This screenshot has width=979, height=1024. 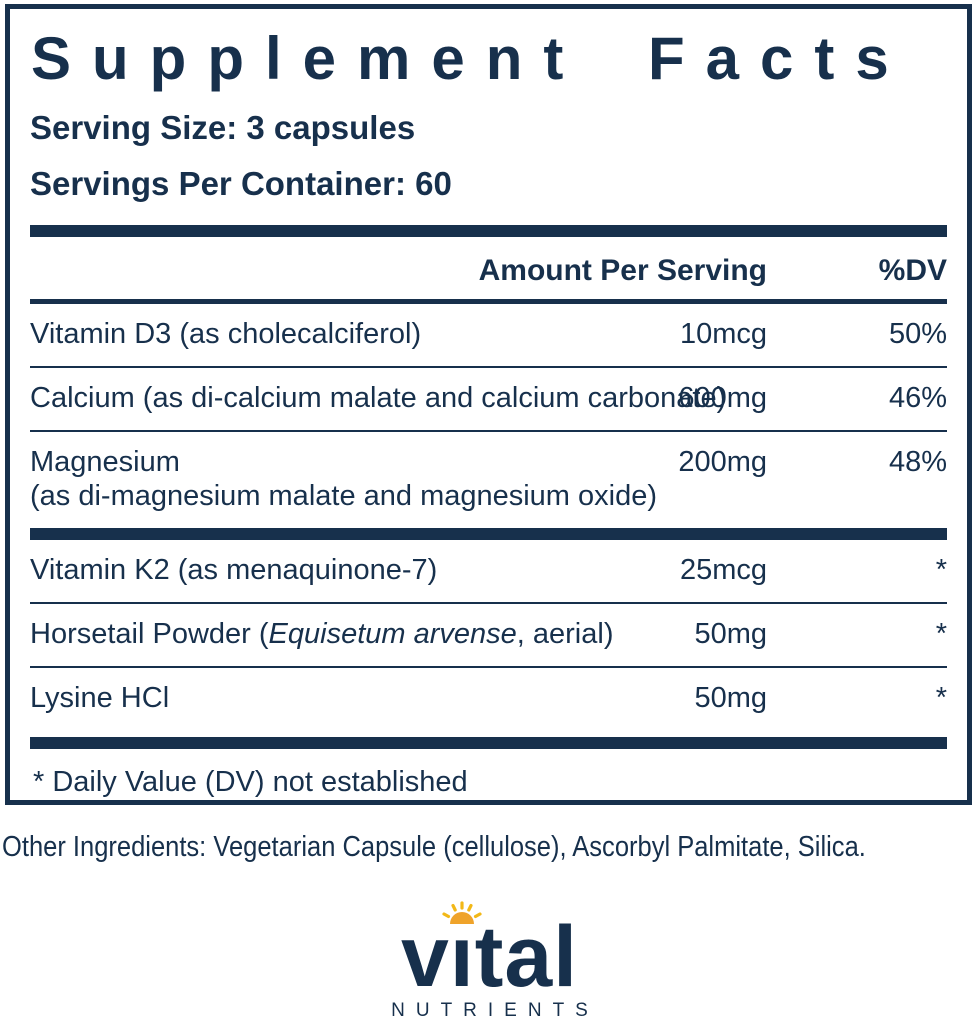 I want to click on ingredient-amount: 200mg, so click(x=722, y=462).